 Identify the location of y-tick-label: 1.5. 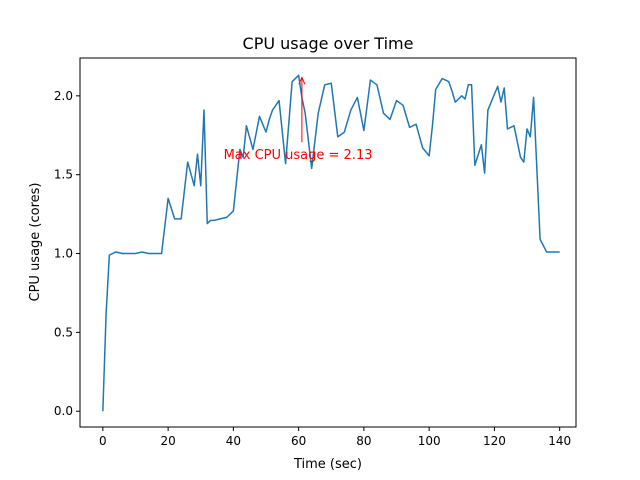
(63, 175).